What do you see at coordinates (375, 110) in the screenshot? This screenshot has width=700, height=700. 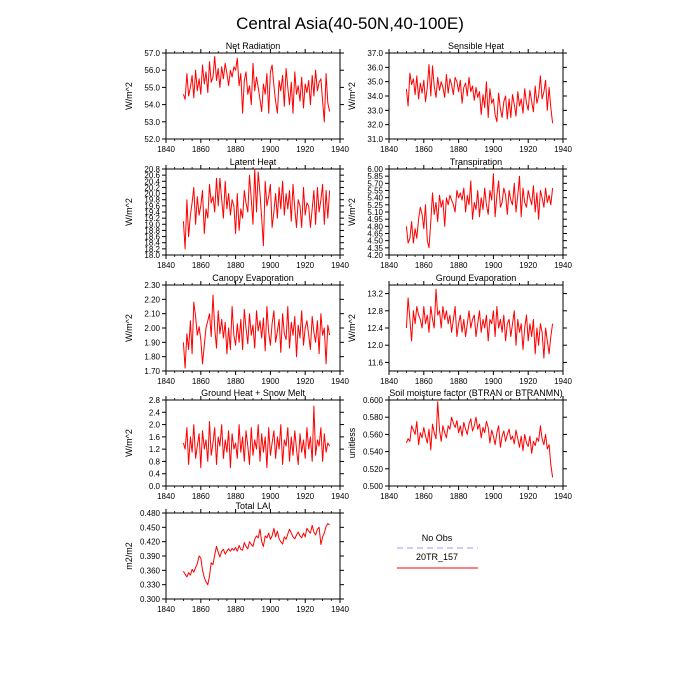 I see `y-tick-label: 33.0` at bounding box center [375, 110].